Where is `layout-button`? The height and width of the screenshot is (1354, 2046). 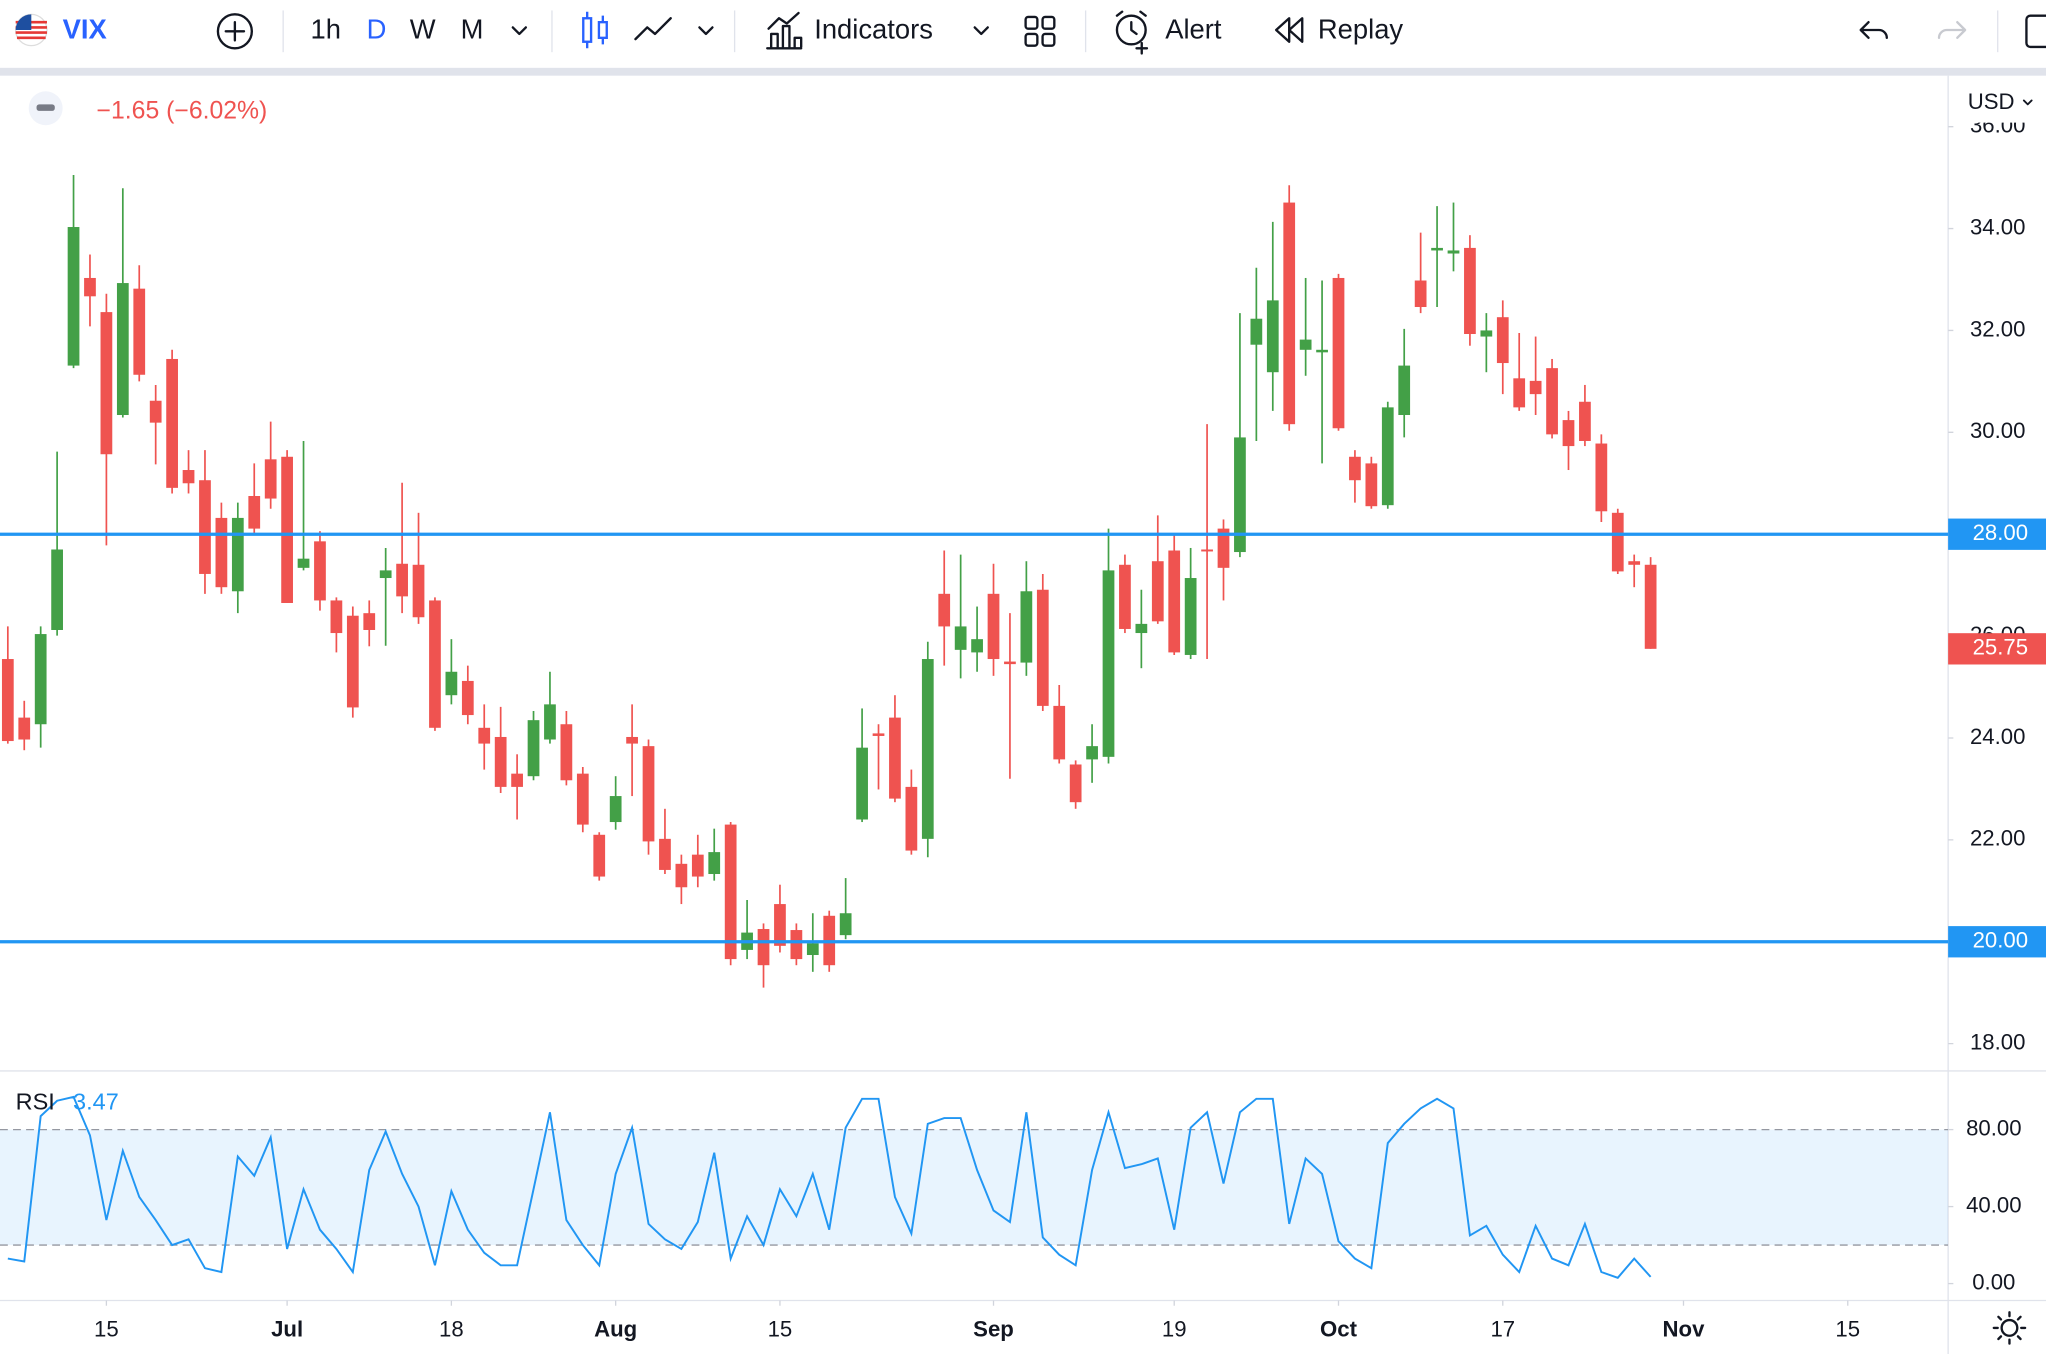 layout-button is located at coordinates (1040, 31).